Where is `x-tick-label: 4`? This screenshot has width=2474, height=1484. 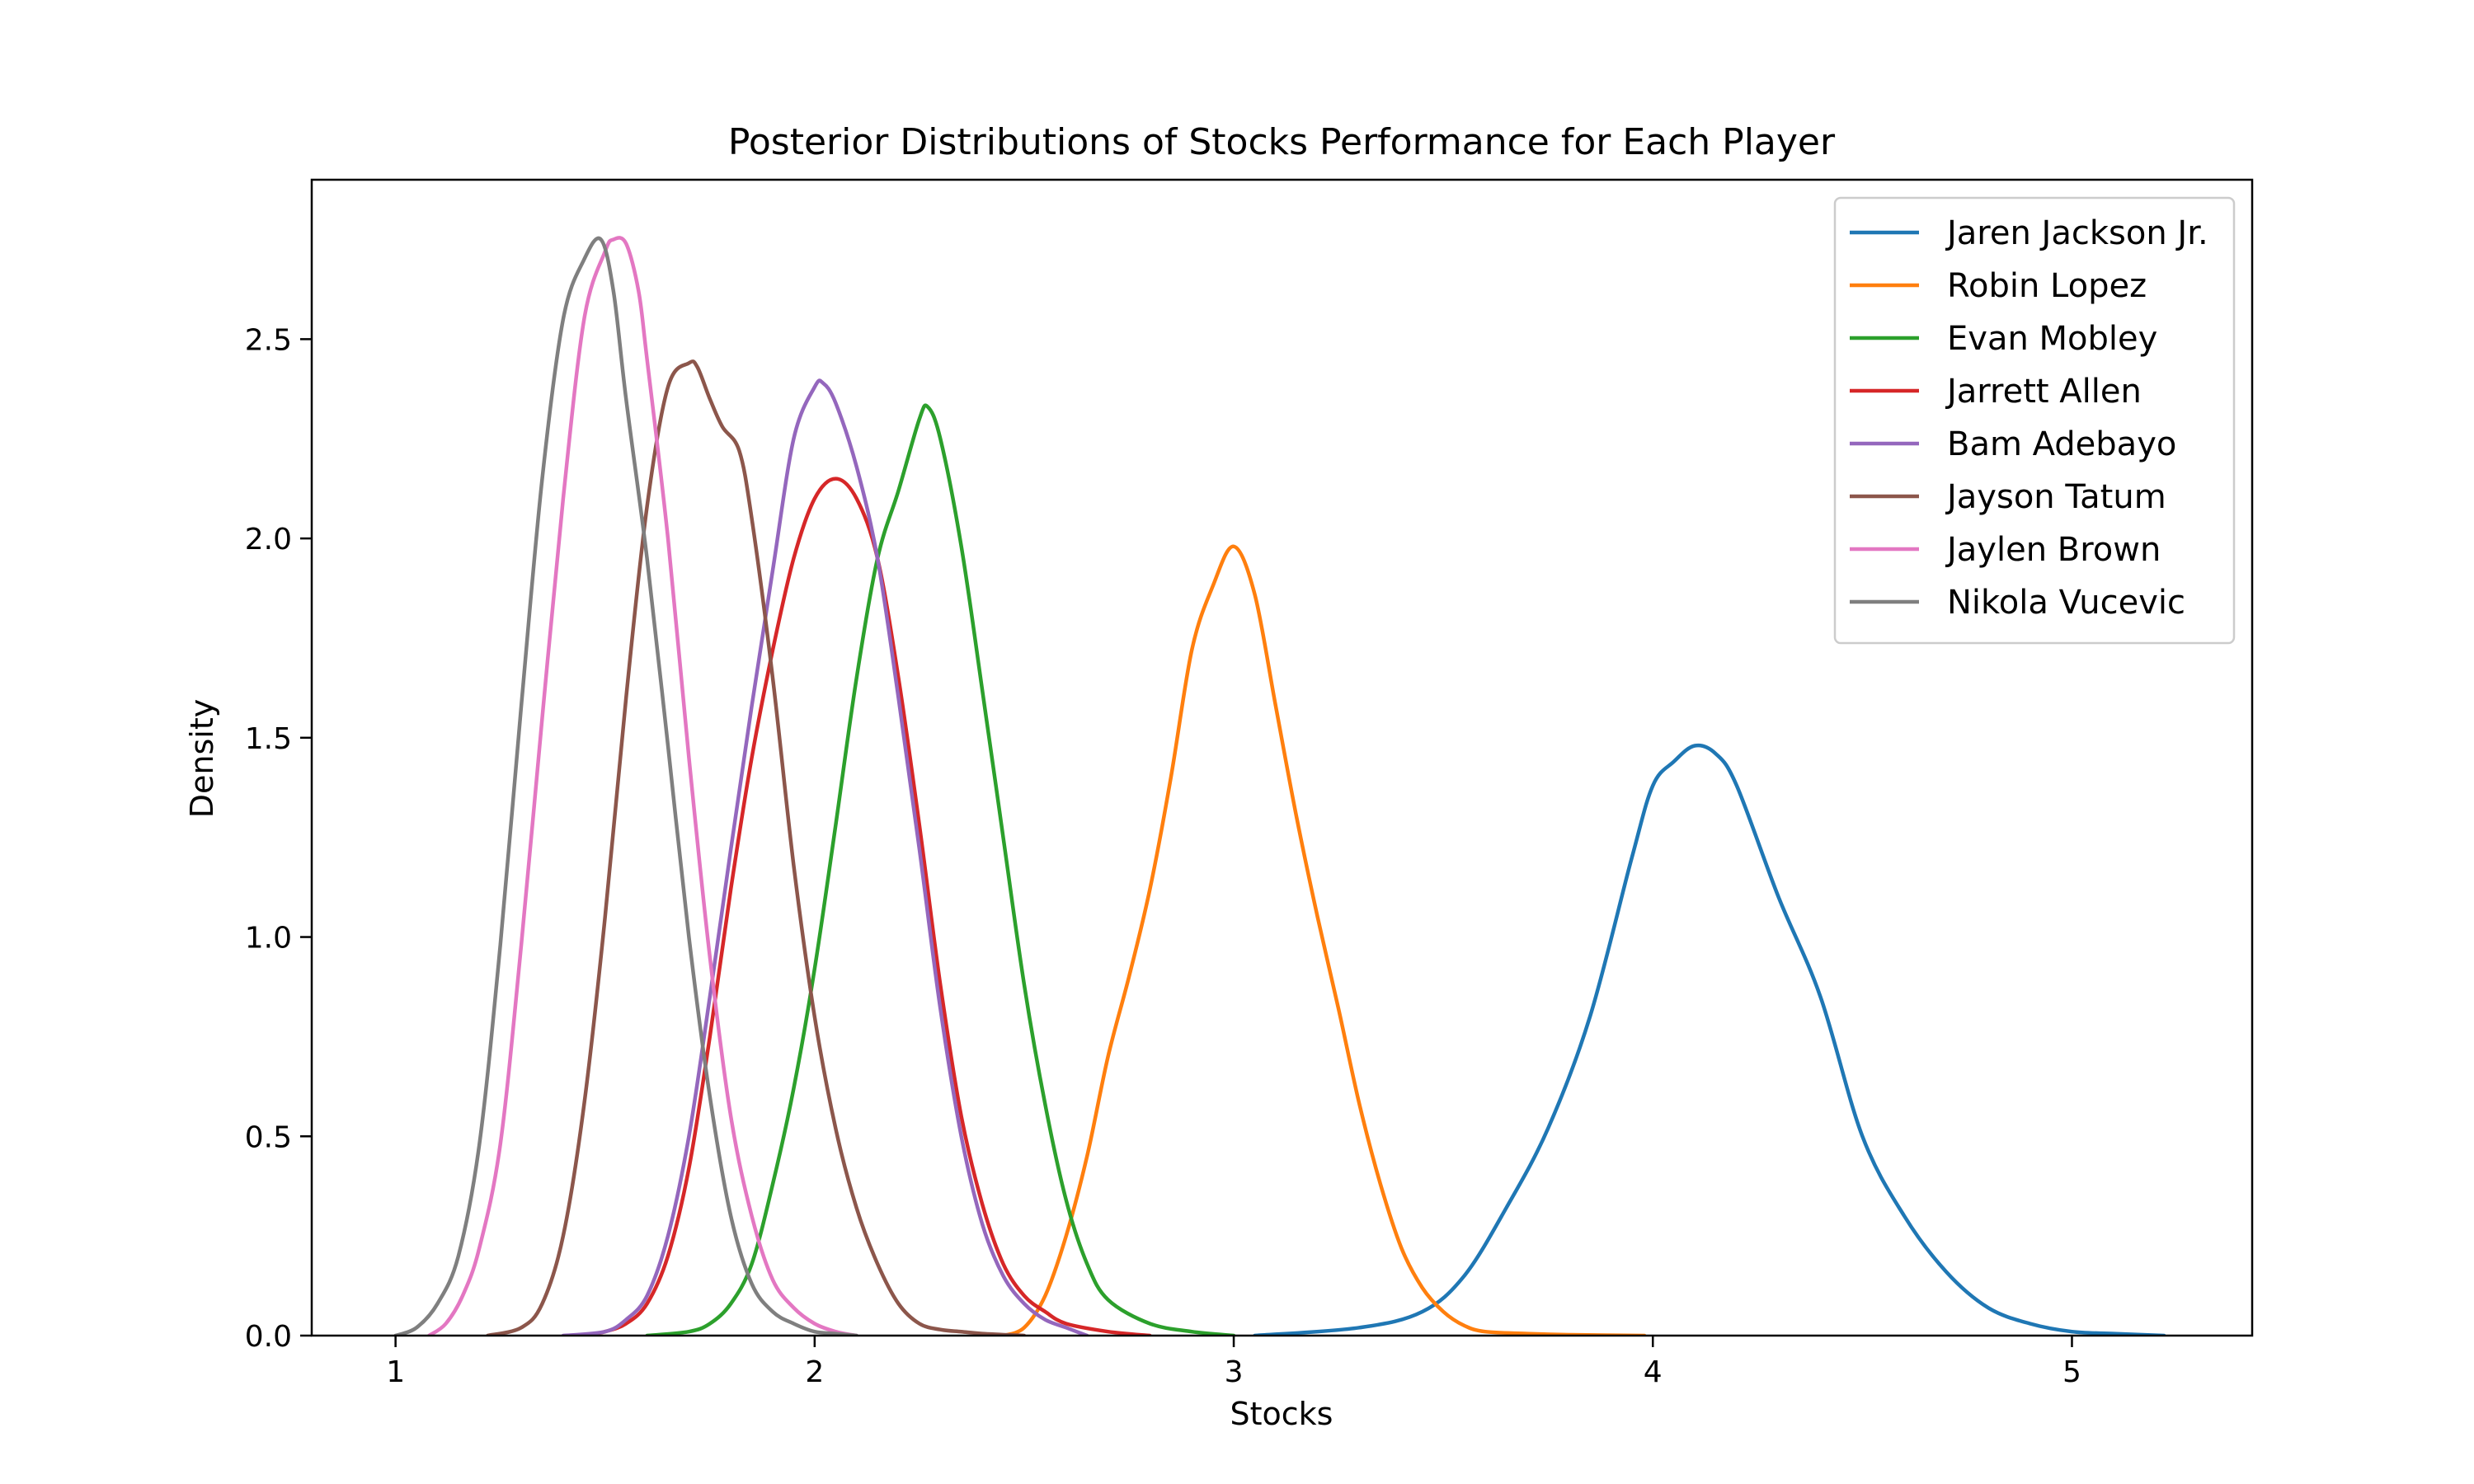 x-tick-label: 4 is located at coordinates (1653, 1372).